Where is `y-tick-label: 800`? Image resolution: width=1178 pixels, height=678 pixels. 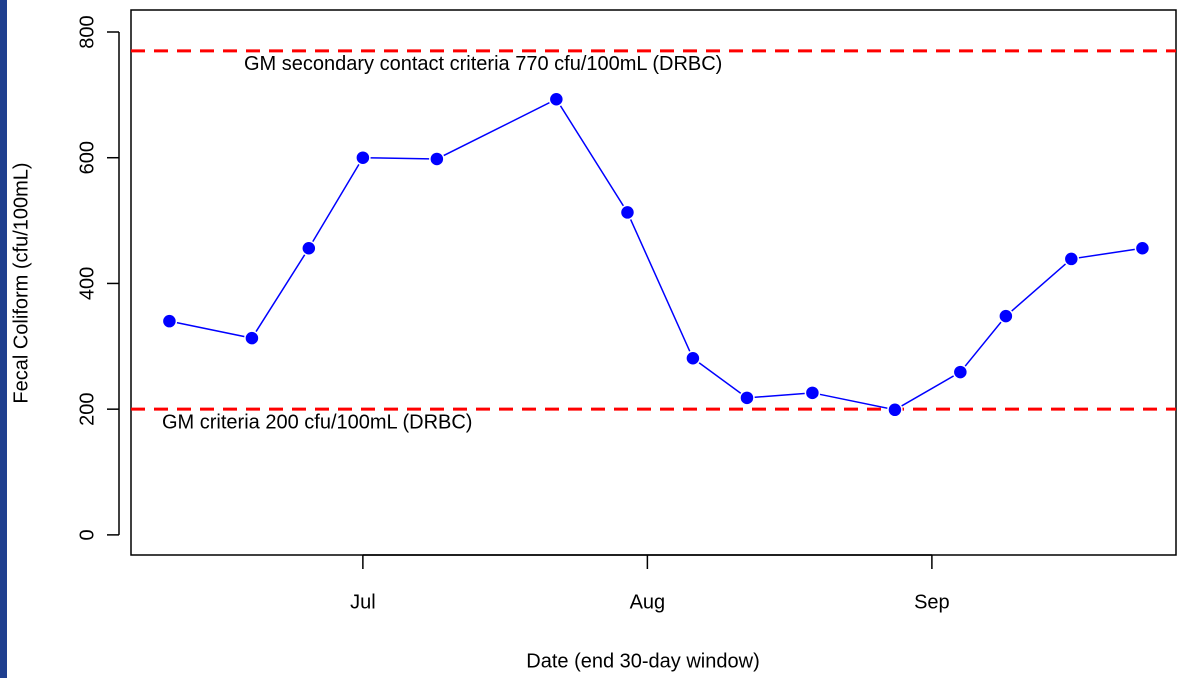 y-tick-label: 800 is located at coordinates (87, 31).